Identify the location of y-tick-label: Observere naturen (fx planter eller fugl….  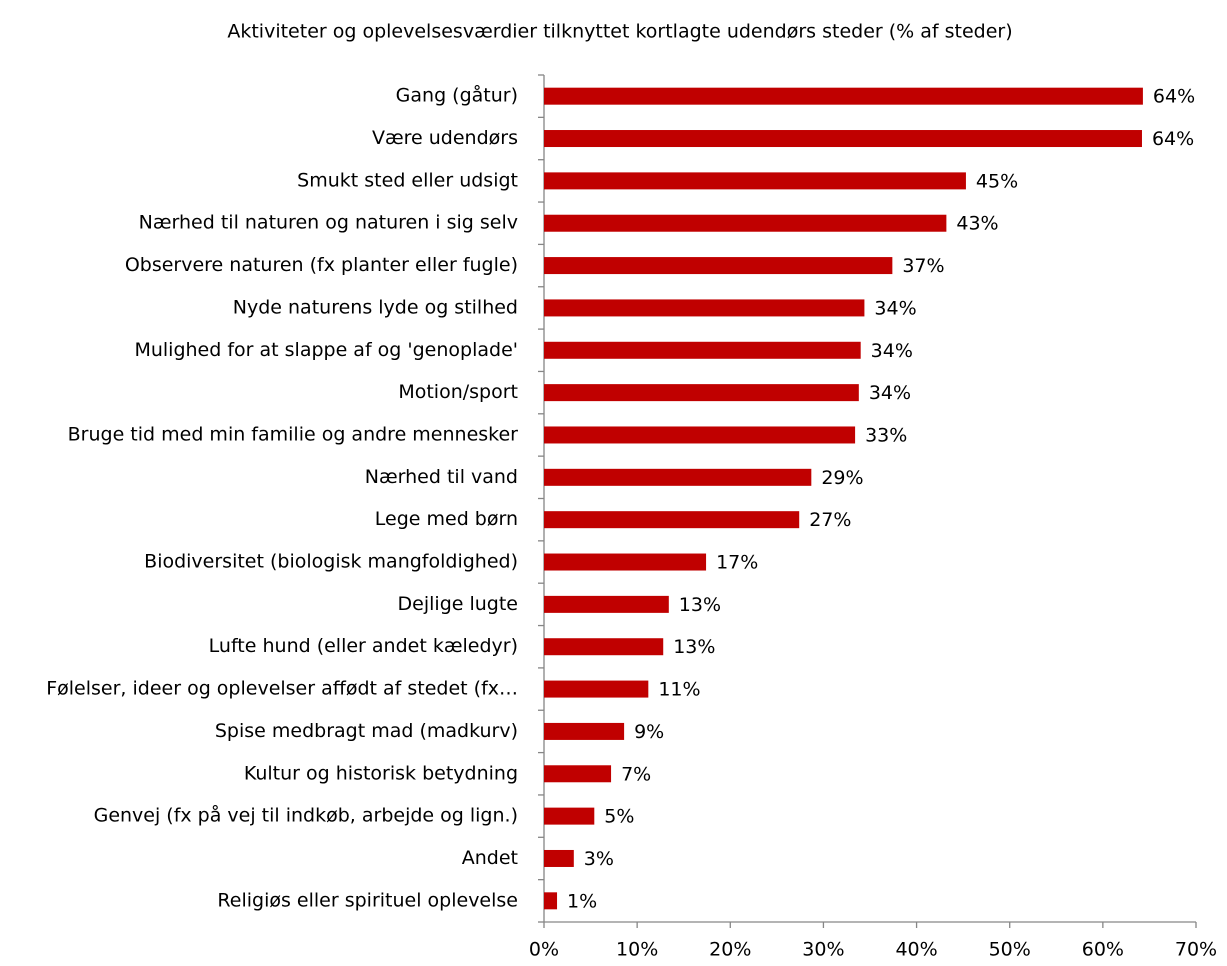
(321, 265).